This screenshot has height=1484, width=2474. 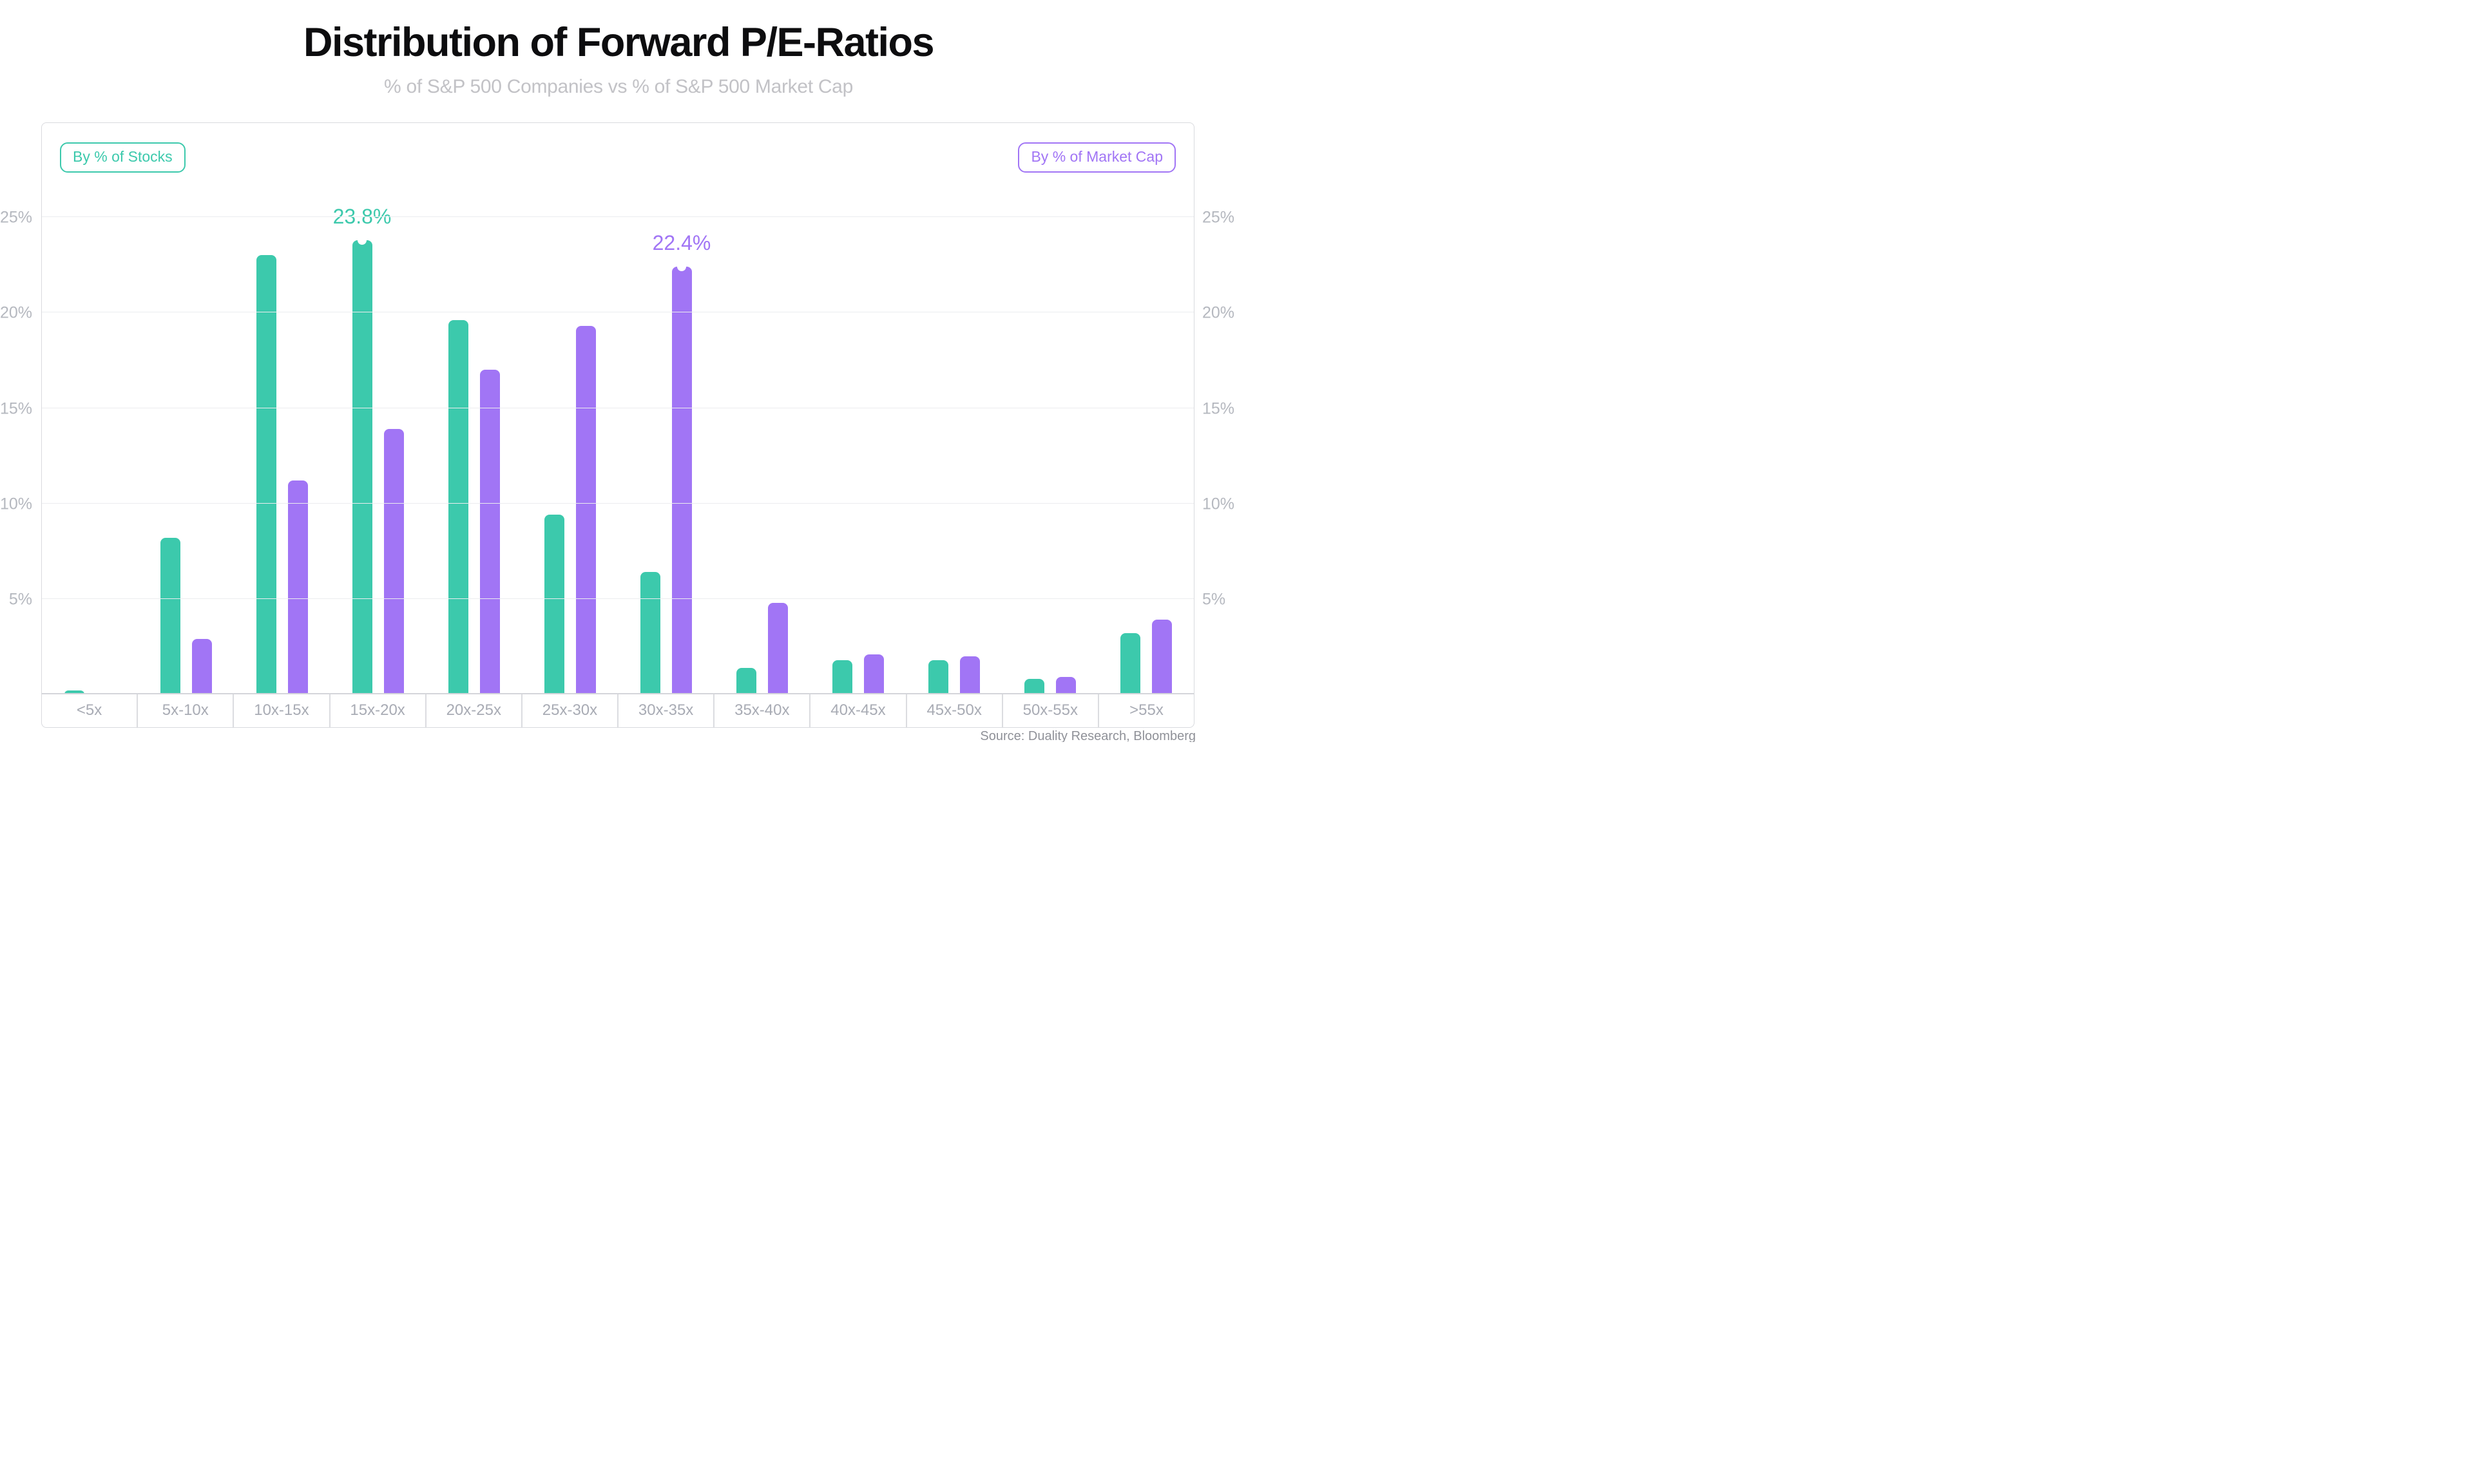 What do you see at coordinates (955, 710) in the screenshot?
I see `x-axis-label: 45x-50x` at bounding box center [955, 710].